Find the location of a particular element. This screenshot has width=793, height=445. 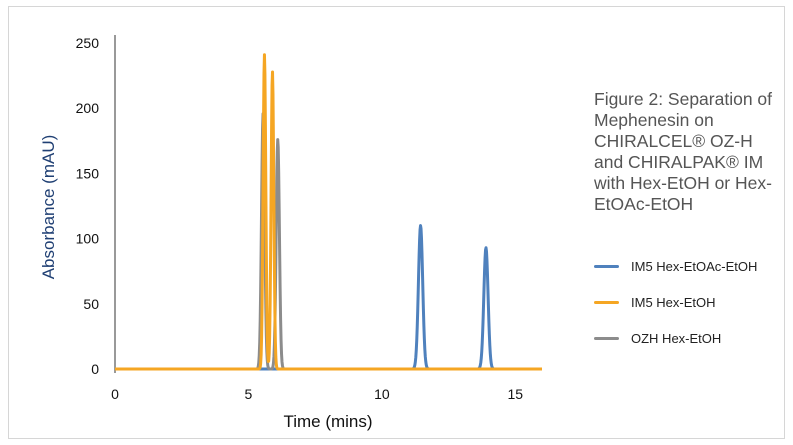

legend-item: OZH Hex-EtOH is located at coordinates (675, 338).